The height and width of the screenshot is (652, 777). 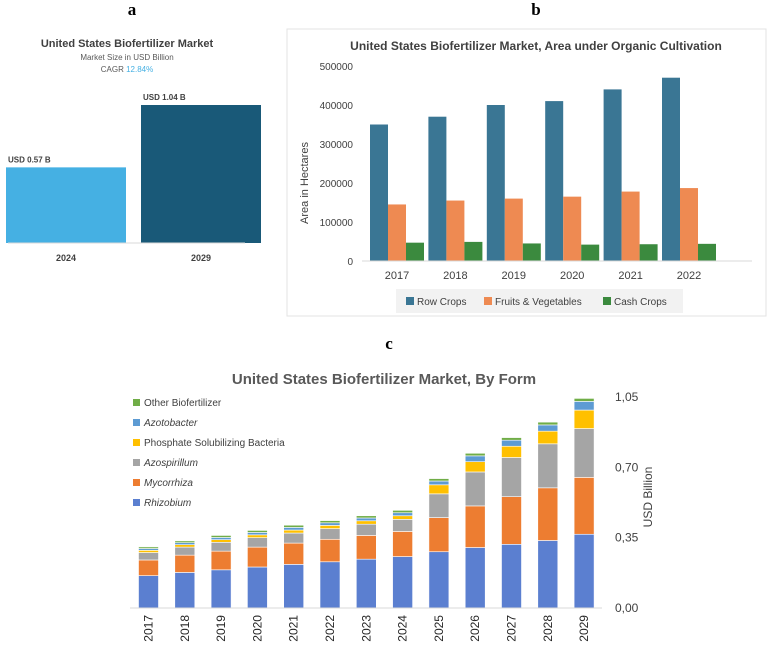 What do you see at coordinates (164, 97) in the screenshot?
I see `chart-a-data-label-2029: USD 1.04 B` at bounding box center [164, 97].